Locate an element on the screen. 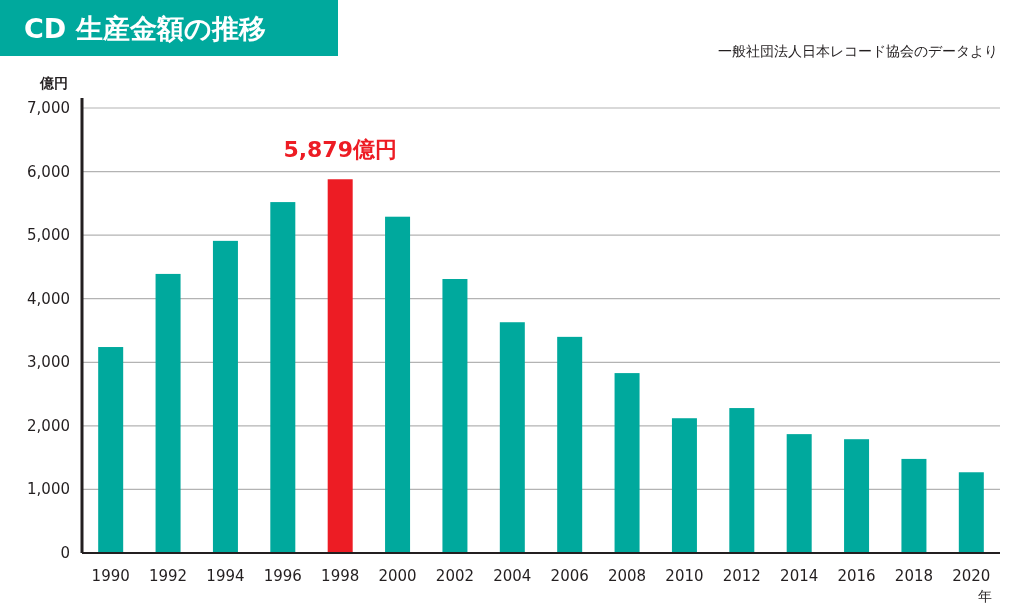 This screenshot has width=1024, height=609. x-tick-label: 2004 is located at coordinates (512, 576).